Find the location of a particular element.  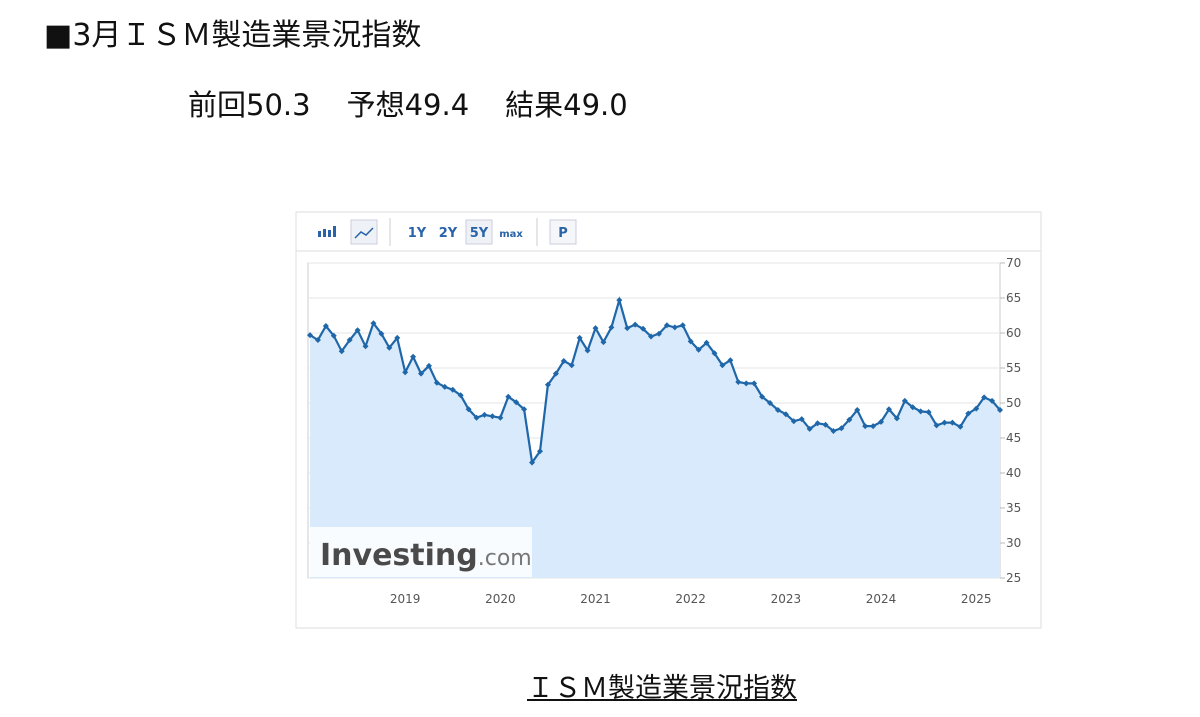

range-button: 1Y is located at coordinates (417, 233).